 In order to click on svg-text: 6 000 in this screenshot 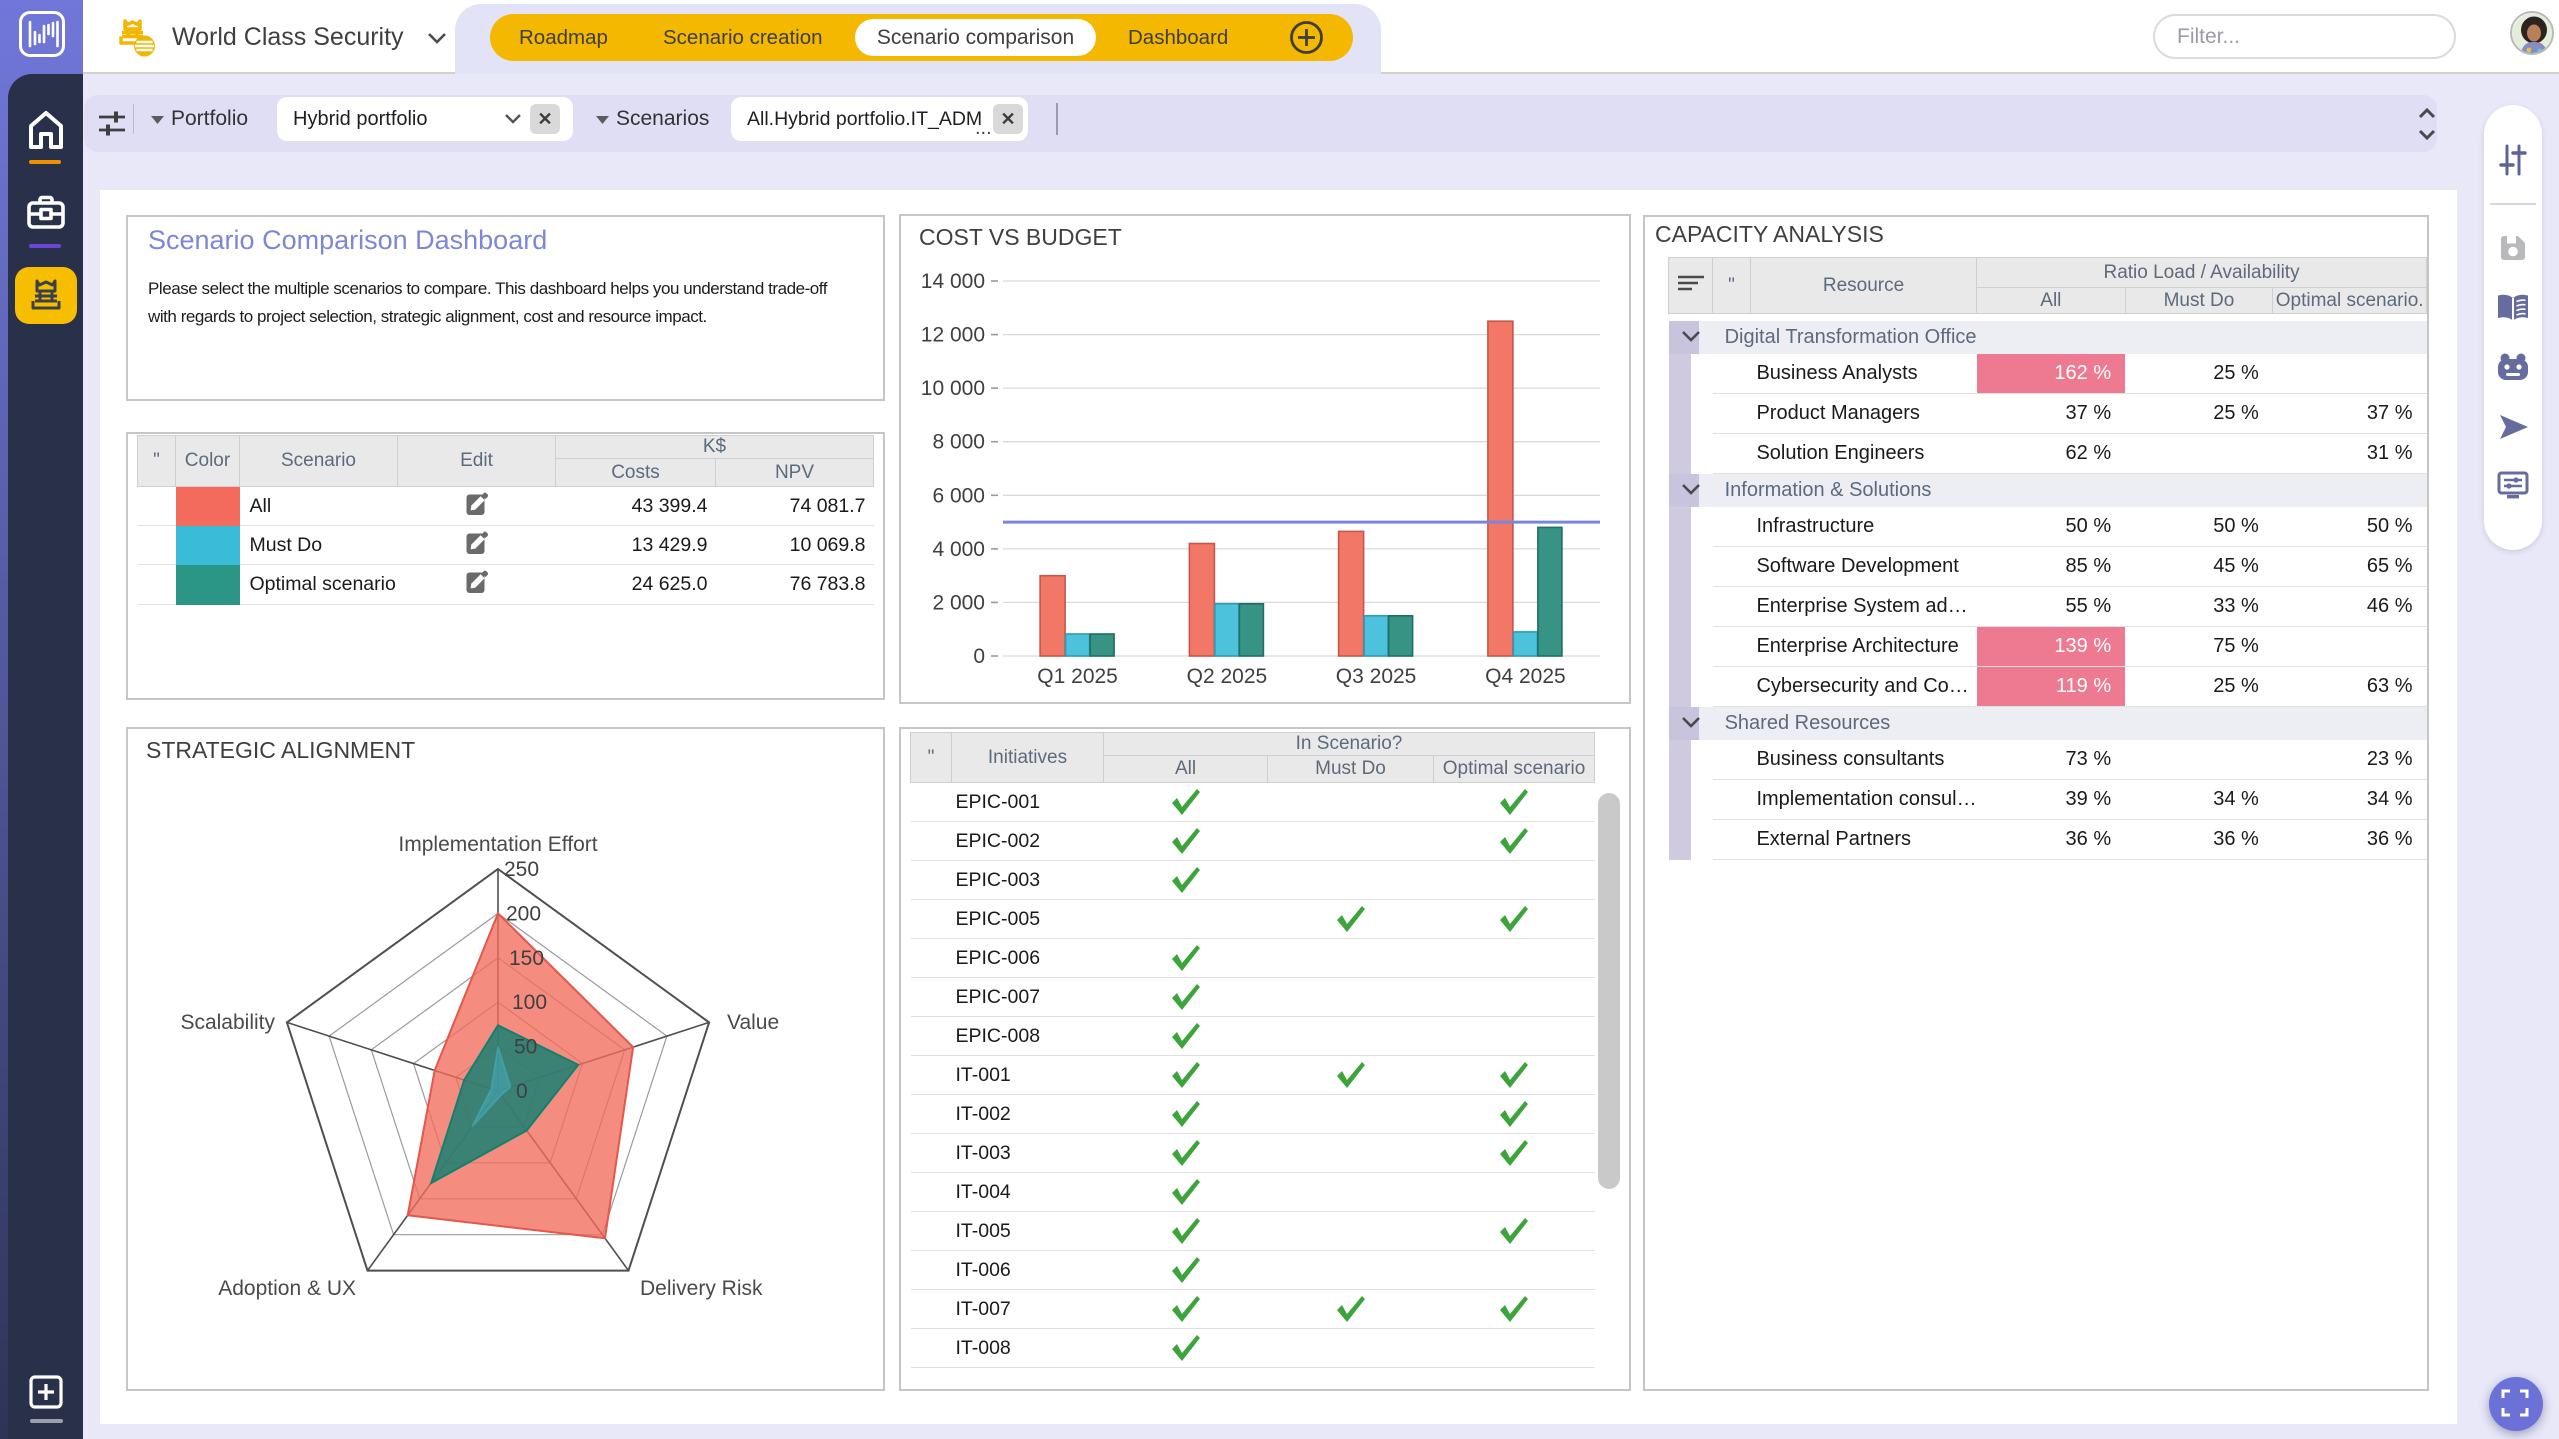, I will do `click(958, 495)`.